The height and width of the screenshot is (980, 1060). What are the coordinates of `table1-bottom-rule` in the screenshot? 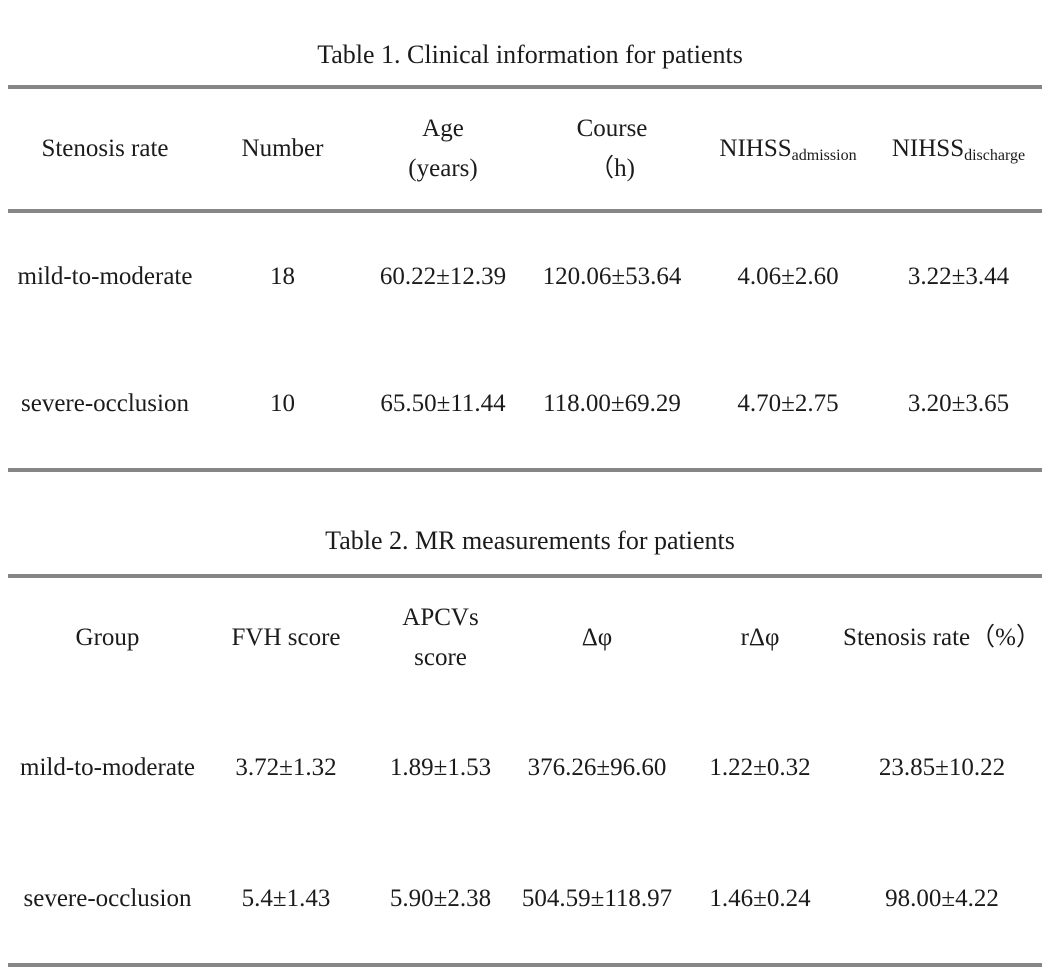 It's located at (525, 470).